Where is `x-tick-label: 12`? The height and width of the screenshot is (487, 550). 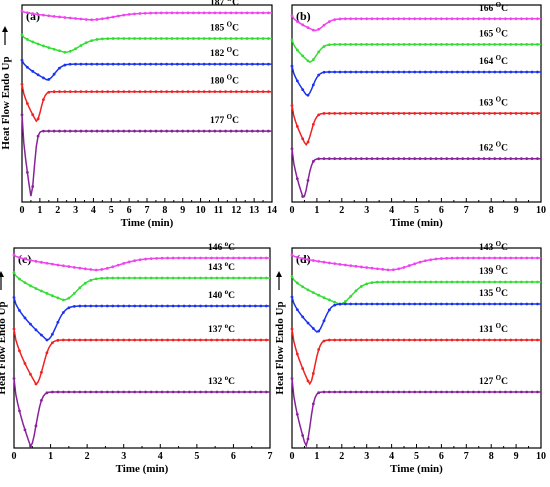
x-tick-label: 12 is located at coordinates (236, 210).